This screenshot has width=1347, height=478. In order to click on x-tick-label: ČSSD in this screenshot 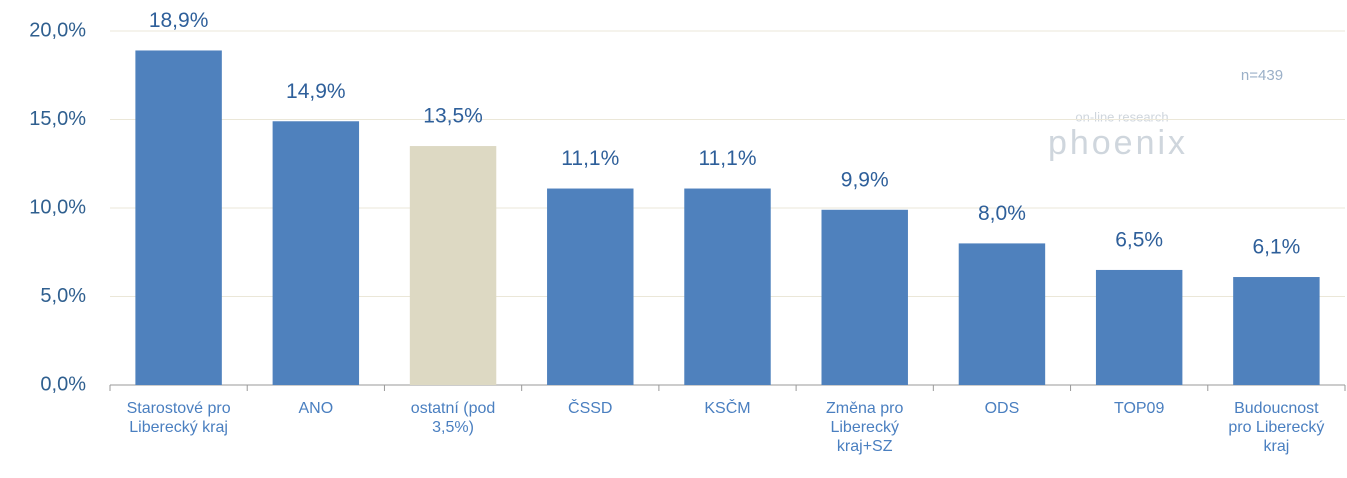, I will do `click(590, 408)`.